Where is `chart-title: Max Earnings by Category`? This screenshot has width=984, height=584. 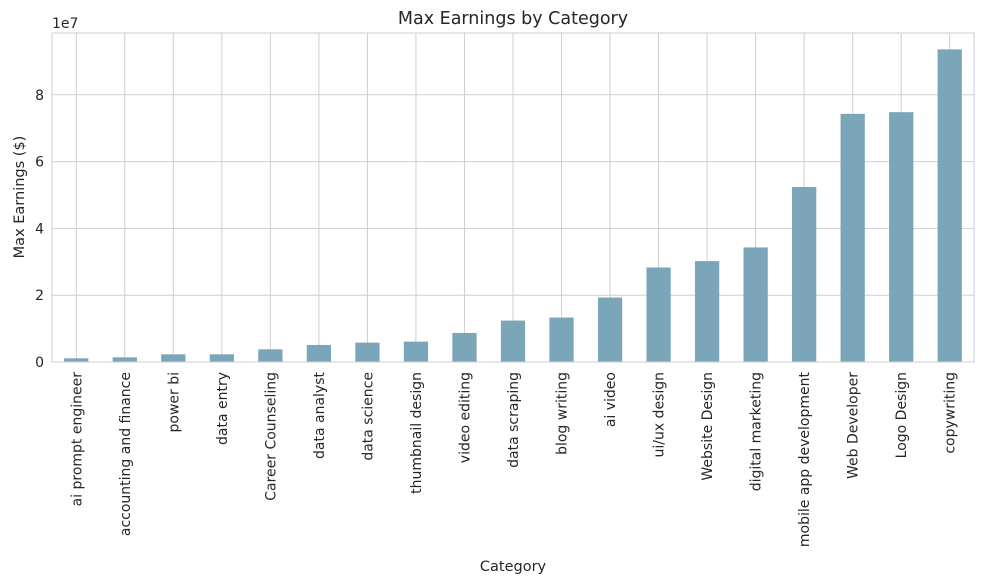 chart-title: Max Earnings by Category is located at coordinates (513, 19).